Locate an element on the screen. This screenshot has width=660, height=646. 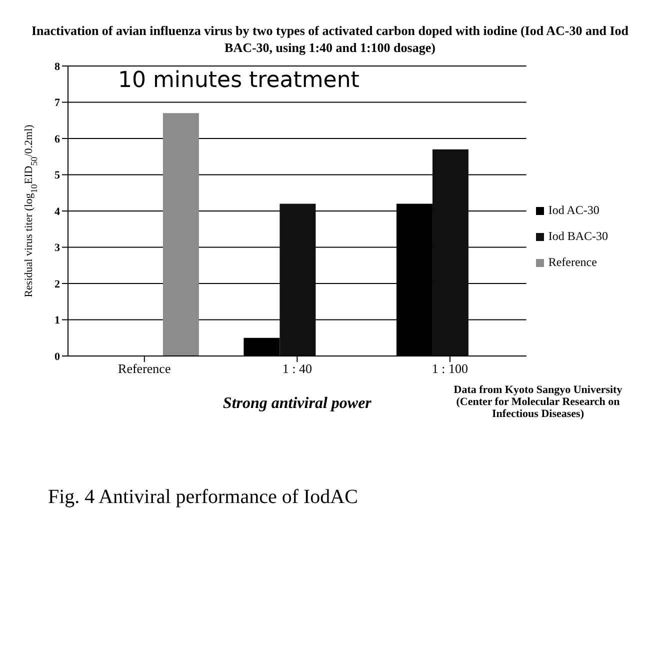
y-tick-label: 4 is located at coordinates (57, 212).